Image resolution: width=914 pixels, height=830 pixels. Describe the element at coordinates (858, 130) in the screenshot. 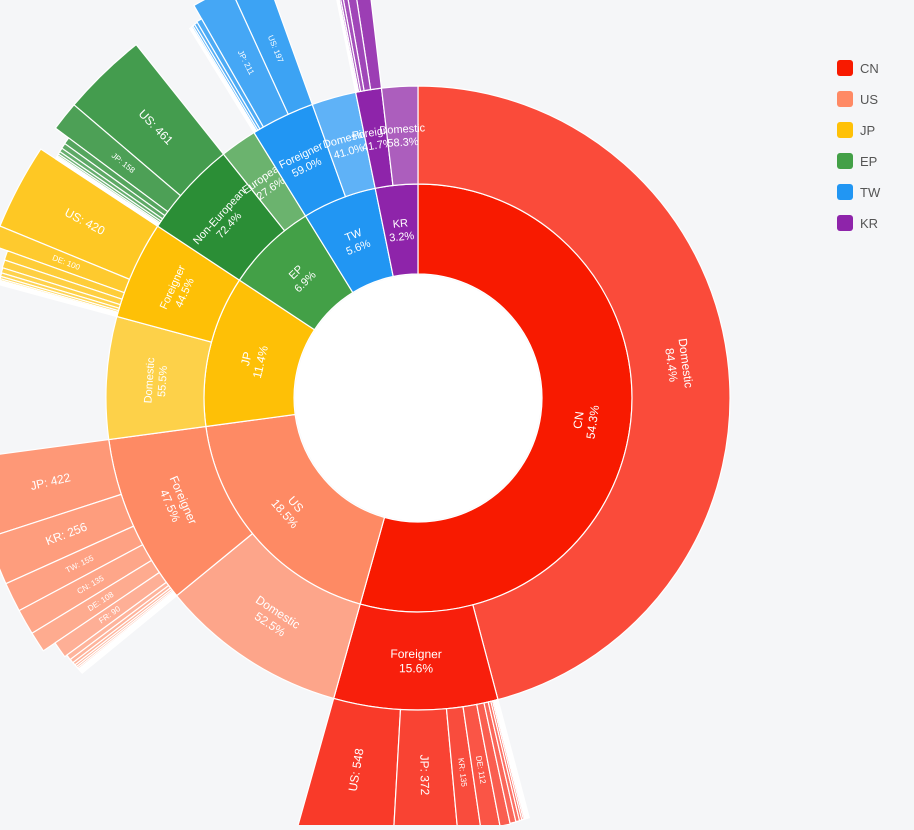

I see `legend-item-jp: JP` at that location.